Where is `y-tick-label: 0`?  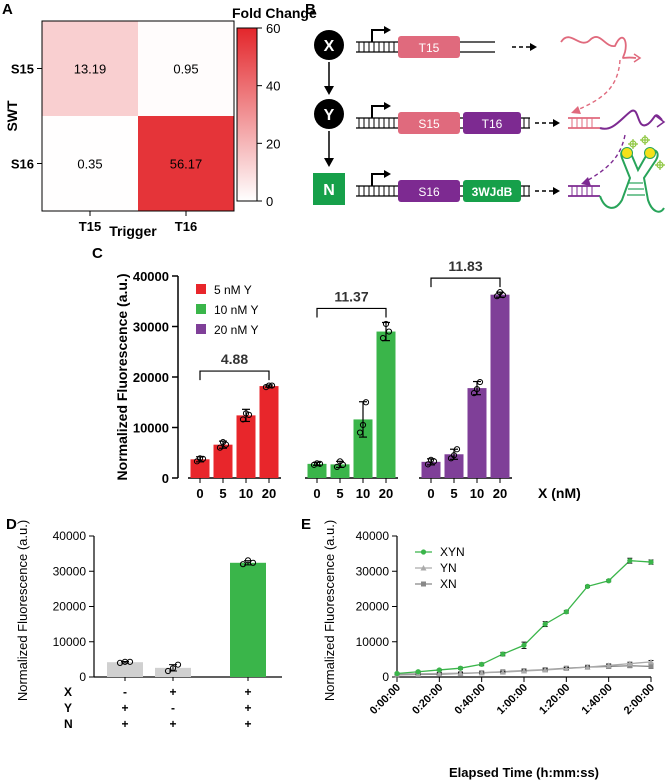
y-tick-label: 0 is located at coordinates (82, 677).